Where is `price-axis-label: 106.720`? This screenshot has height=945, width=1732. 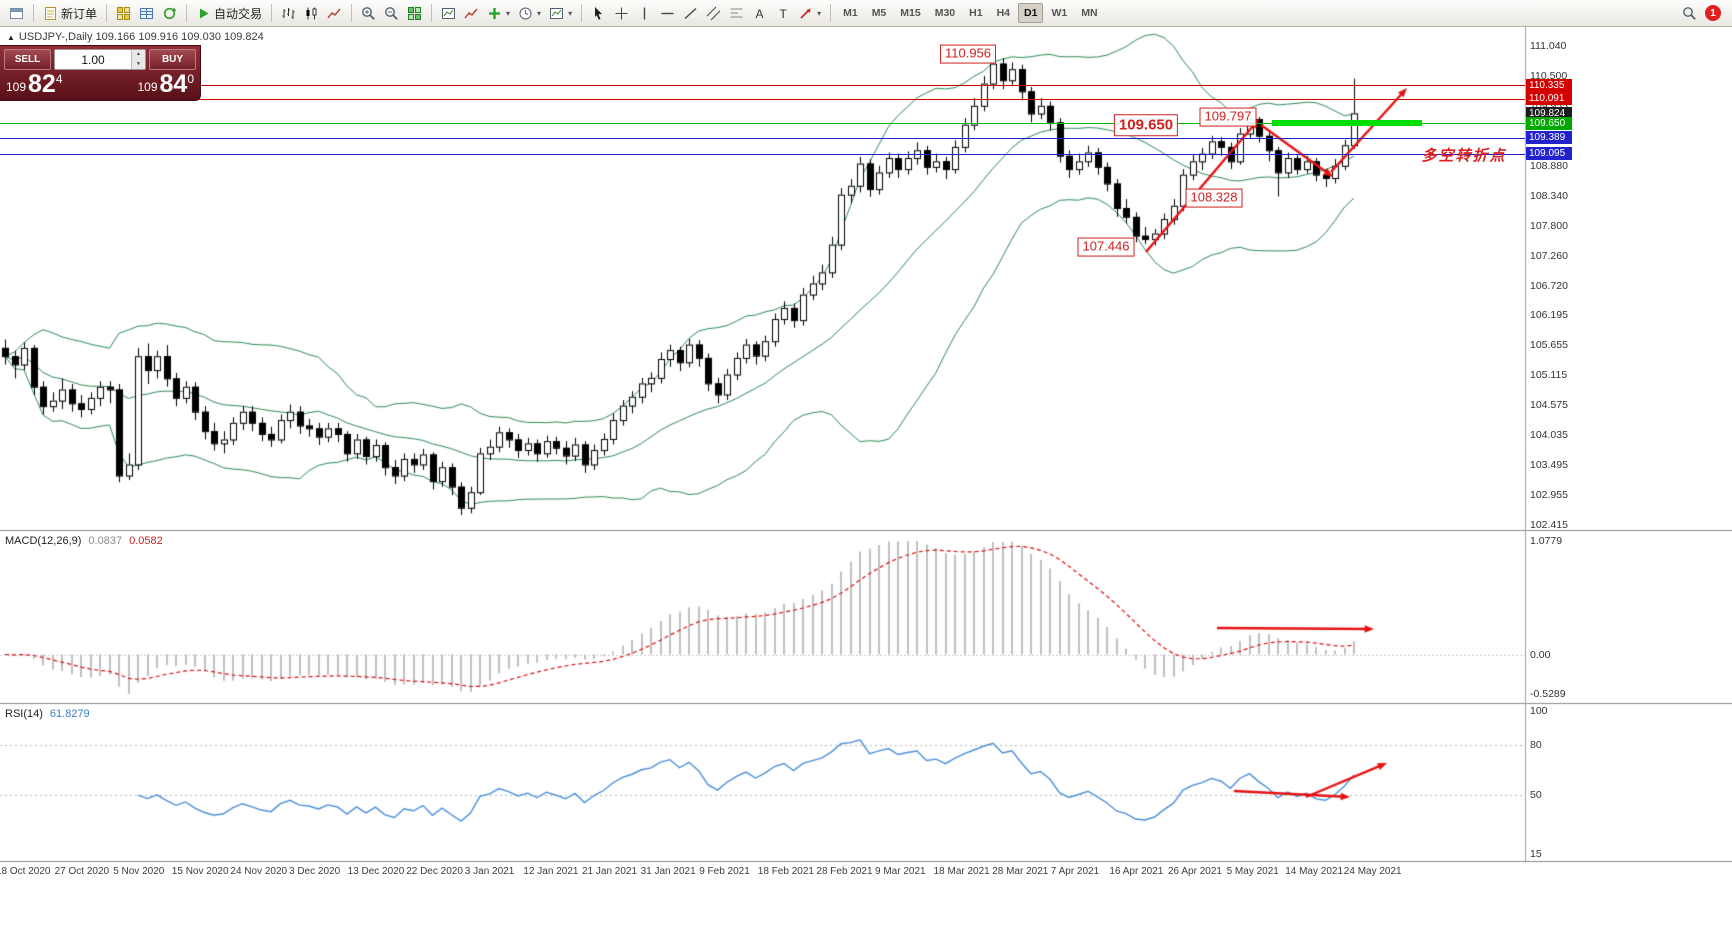 price-axis-label: 106.720 is located at coordinates (1549, 285).